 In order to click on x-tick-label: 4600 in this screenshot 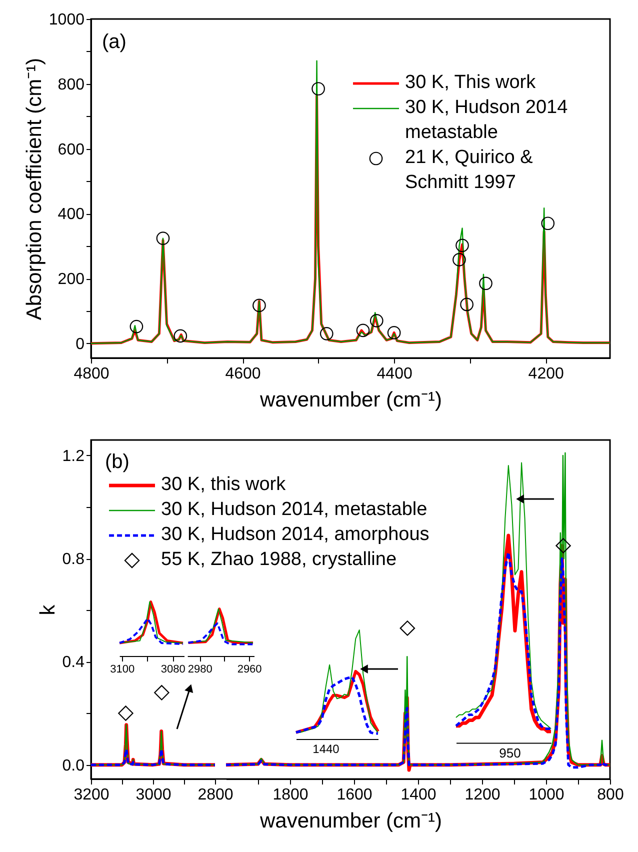, I will do `click(243, 374)`.